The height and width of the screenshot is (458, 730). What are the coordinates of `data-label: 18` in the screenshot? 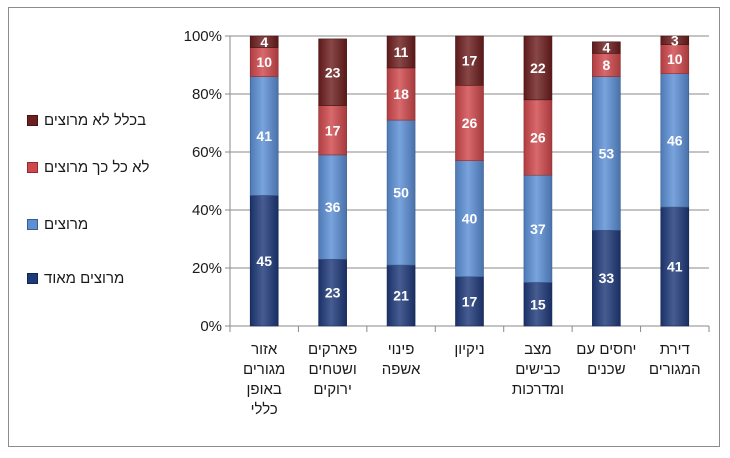 It's located at (401, 94).